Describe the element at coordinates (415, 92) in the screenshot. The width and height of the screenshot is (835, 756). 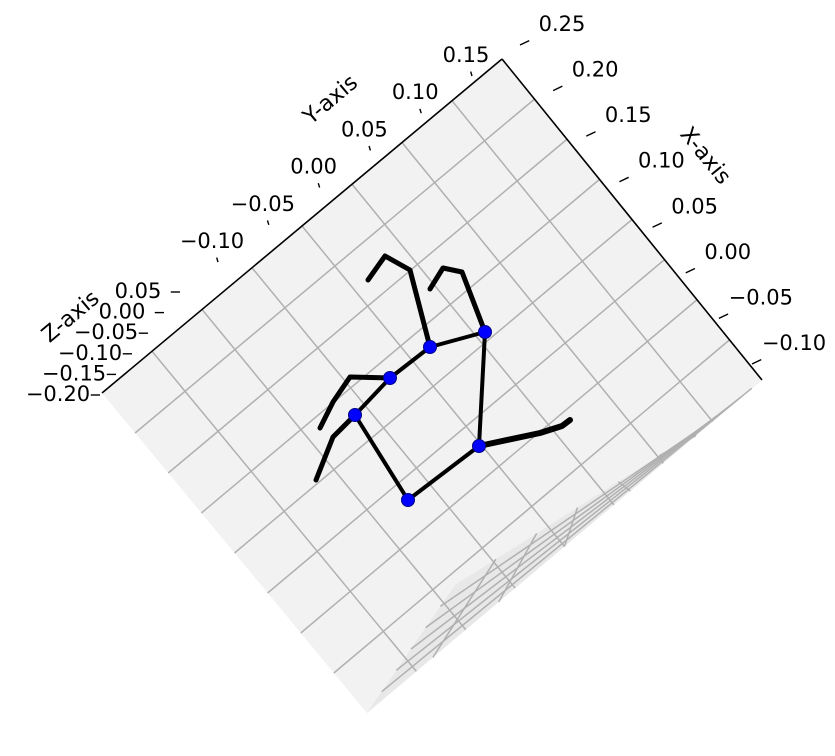
I see `y-tick-label: 0.10` at that location.